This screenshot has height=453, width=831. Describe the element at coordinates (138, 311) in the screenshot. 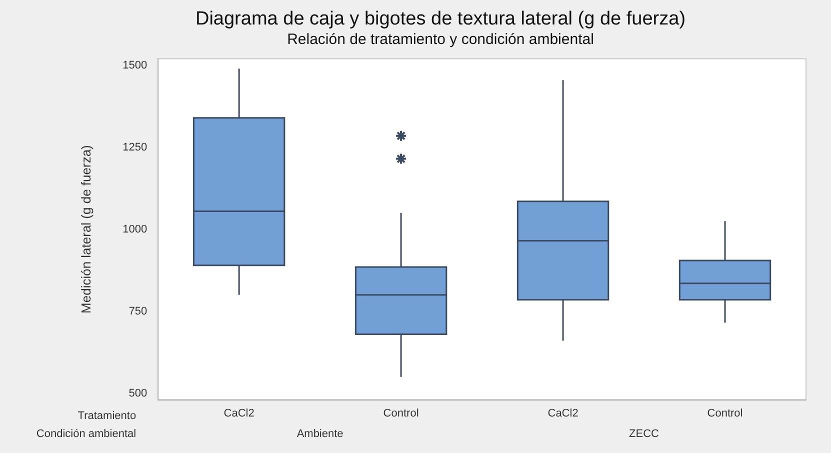

I see `y-tick-label: 750` at that location.